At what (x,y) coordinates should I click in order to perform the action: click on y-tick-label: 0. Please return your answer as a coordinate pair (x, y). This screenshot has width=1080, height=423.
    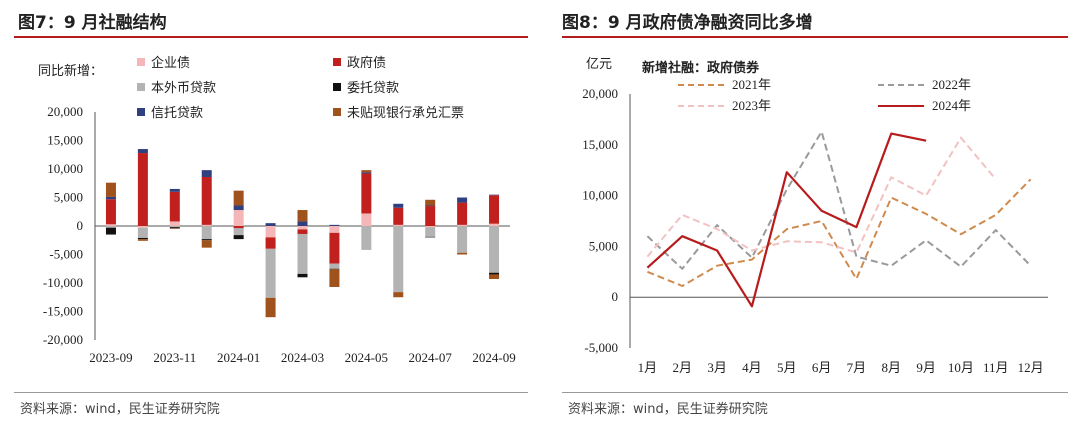
    Looking at the image, I should click on (80, 225).